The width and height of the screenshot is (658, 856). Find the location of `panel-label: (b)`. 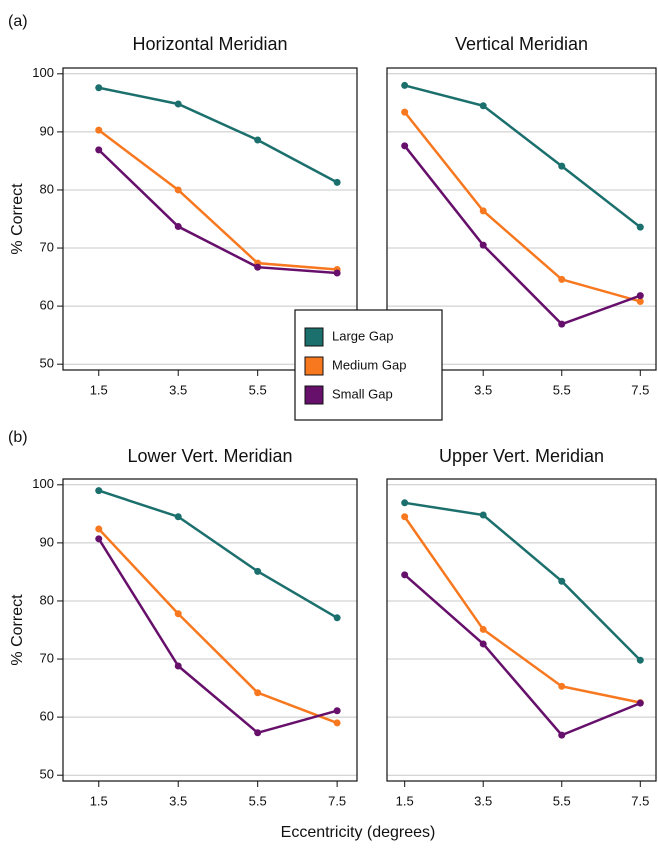

panel-label: (b) is located at coordinates (18, 437).